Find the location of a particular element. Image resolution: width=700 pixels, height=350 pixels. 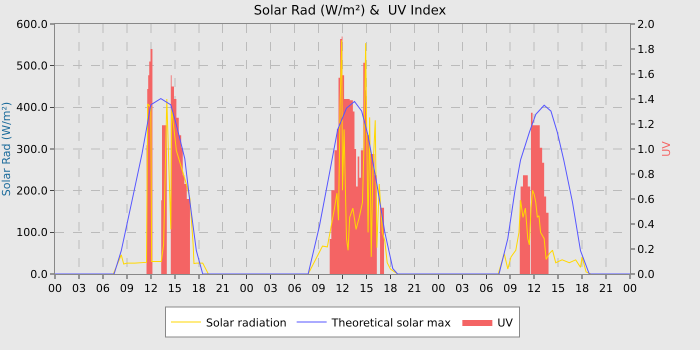

y2-tick-label: 1.6 is located at coordinates (646, 74).